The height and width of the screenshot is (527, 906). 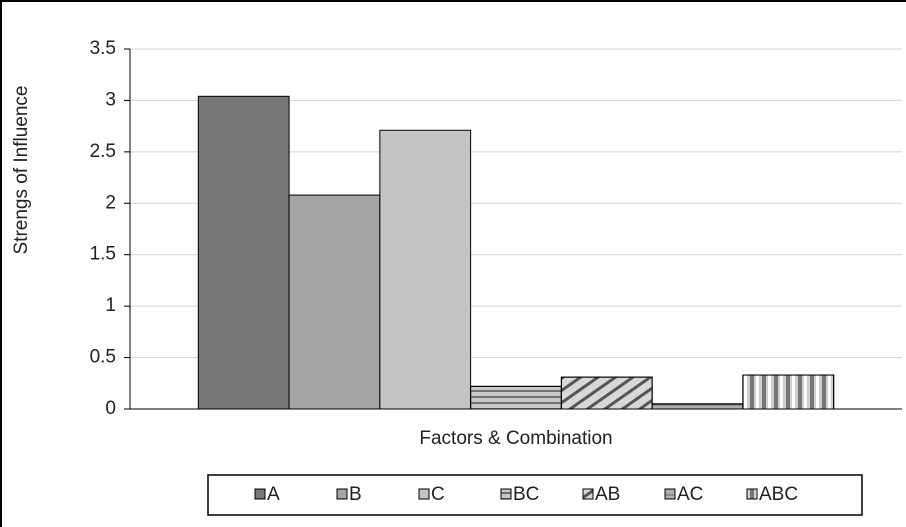 I want to click on y-tick-label: 1.5, so click(x=103, y=254).